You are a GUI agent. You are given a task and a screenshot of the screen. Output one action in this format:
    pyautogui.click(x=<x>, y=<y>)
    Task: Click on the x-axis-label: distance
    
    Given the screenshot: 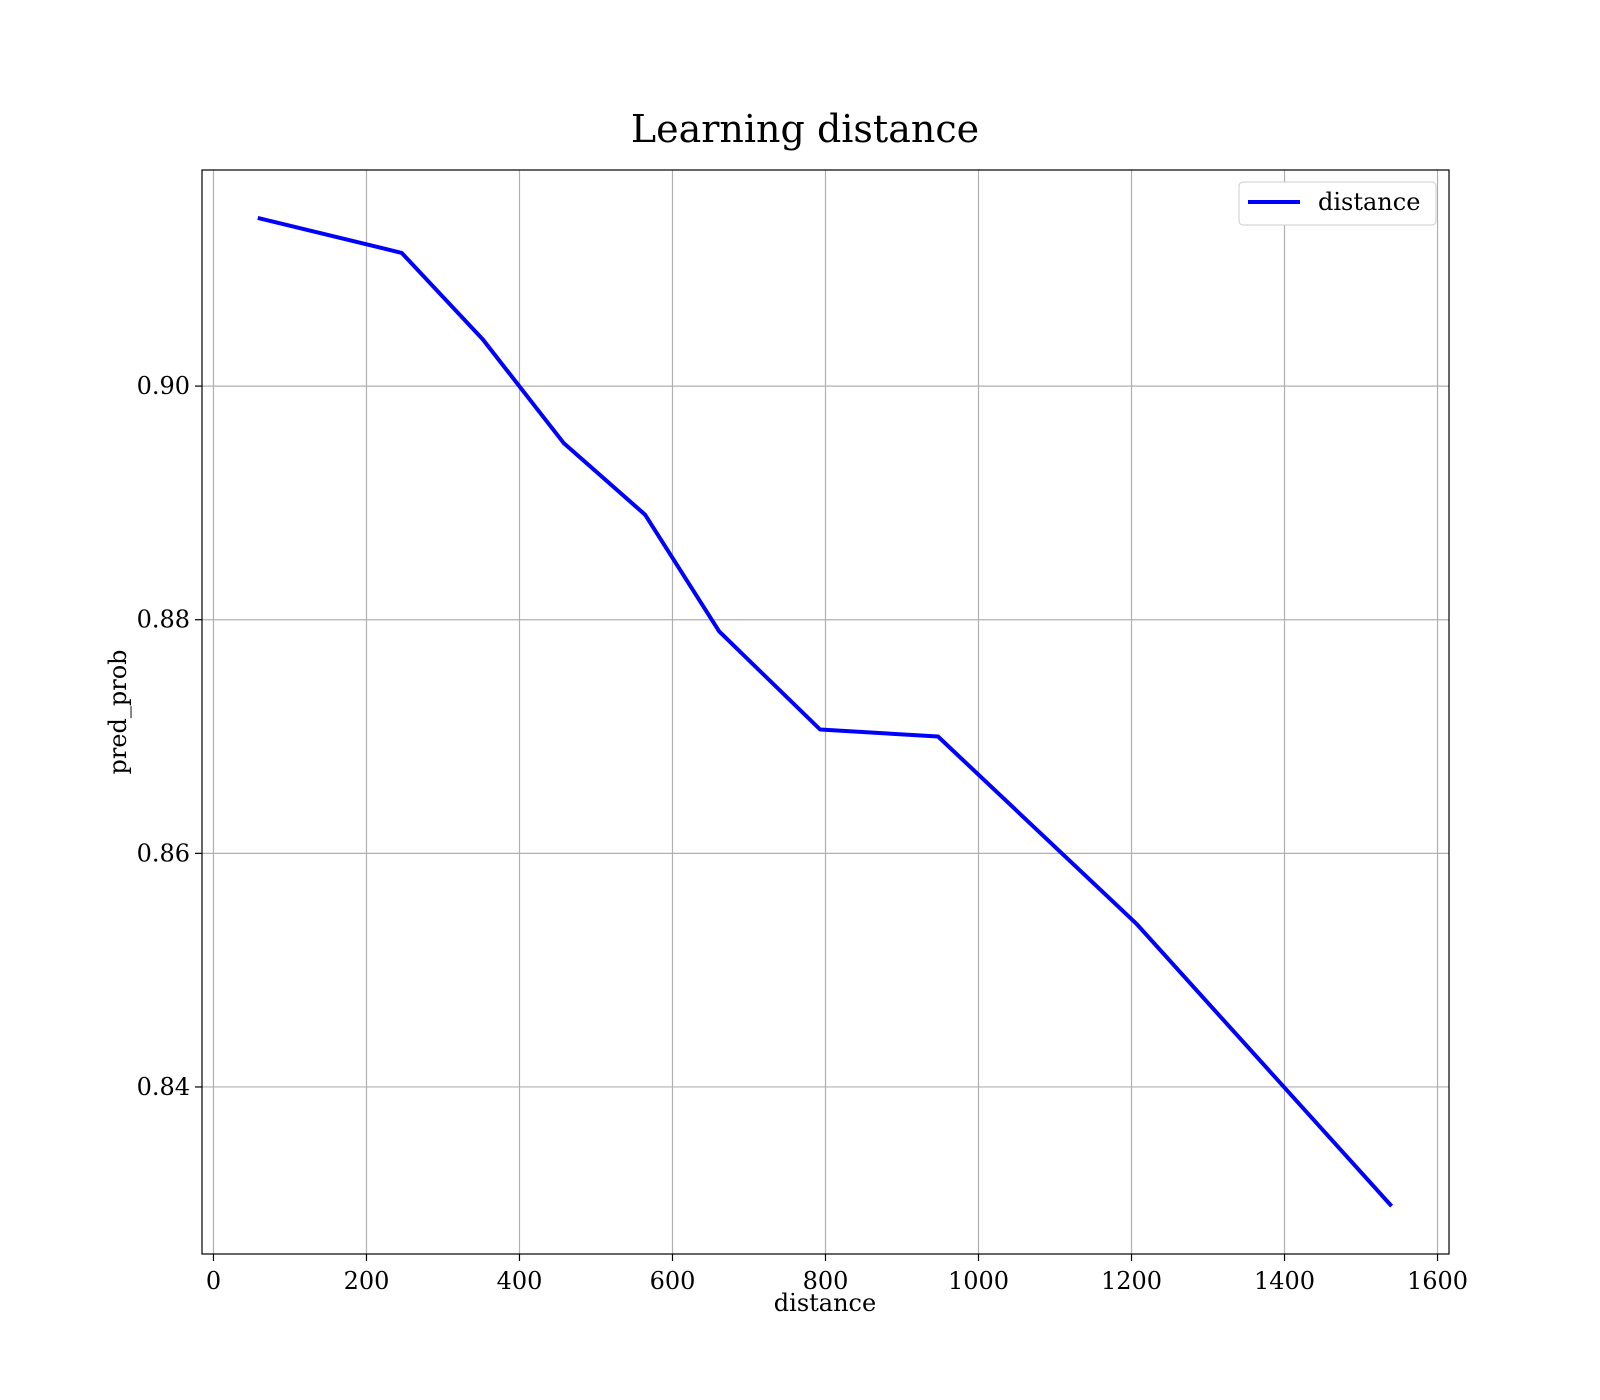 What is the action you would take?
    pyautogui.click(x=825, y=1303)
    